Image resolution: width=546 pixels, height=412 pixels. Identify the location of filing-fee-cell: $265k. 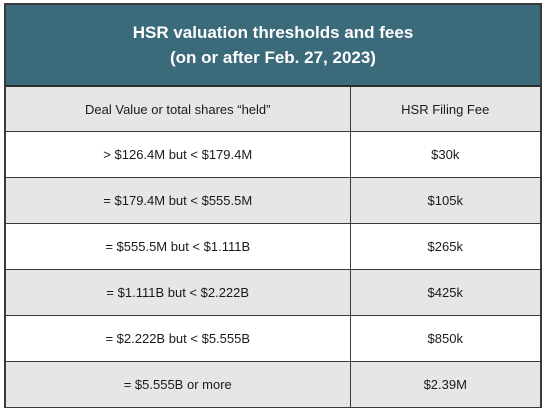
(444, 246).